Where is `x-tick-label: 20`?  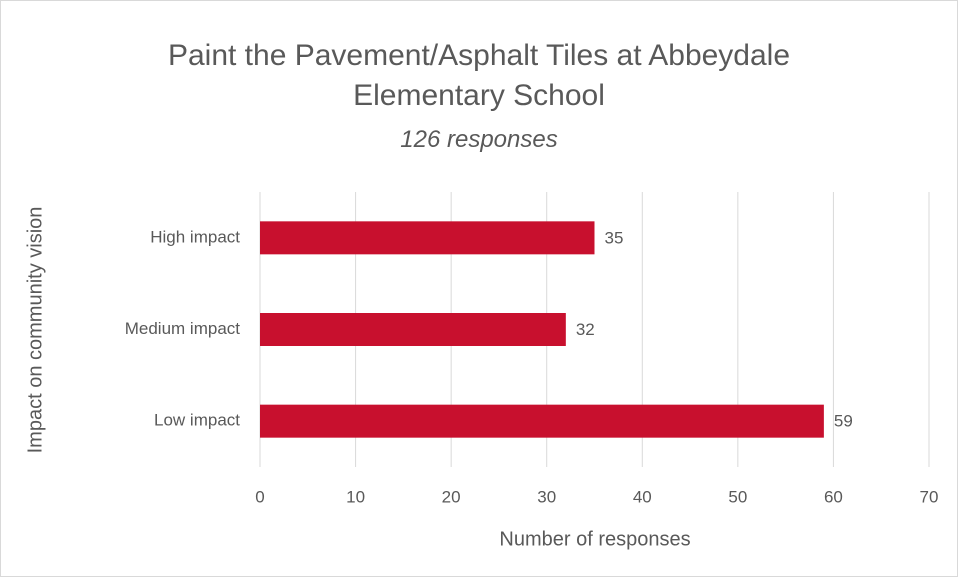
x-tick-label: 20 is located at coordinates (451, 496).